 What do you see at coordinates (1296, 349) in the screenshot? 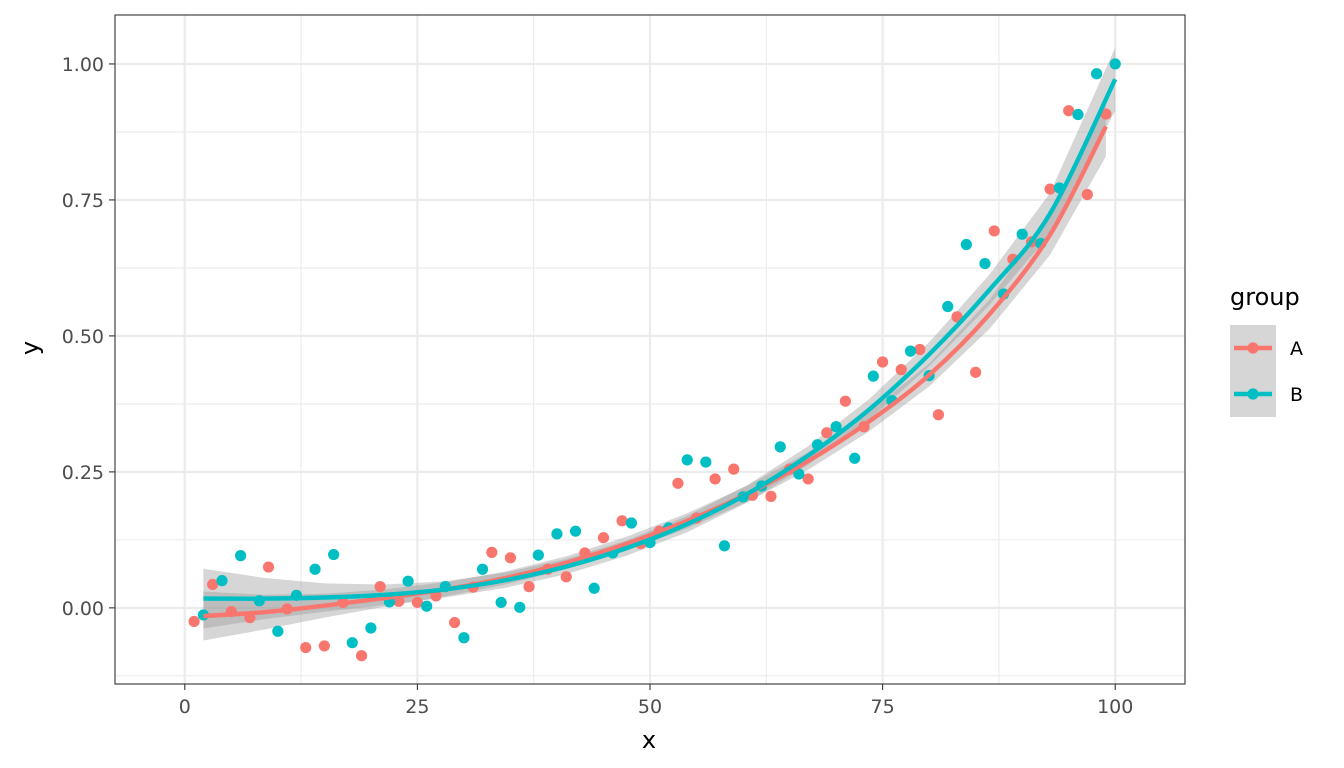
I see `legend-label-A: A` at bounding box center [1296, 349].